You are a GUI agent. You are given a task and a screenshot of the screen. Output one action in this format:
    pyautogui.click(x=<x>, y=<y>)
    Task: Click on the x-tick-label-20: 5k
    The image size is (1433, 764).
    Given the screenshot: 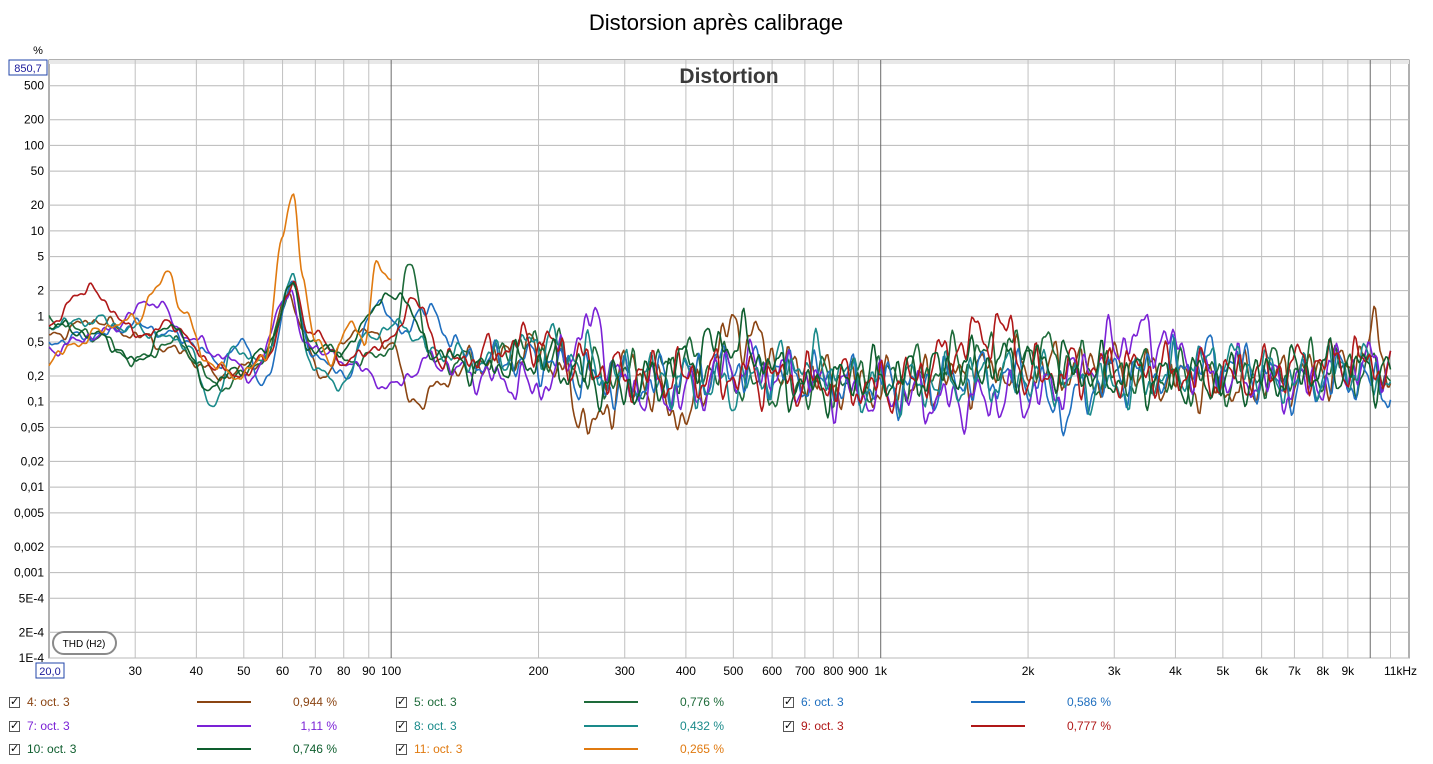 What is the action you would take?
    pyautogui.click(x=1224, y=671)
    